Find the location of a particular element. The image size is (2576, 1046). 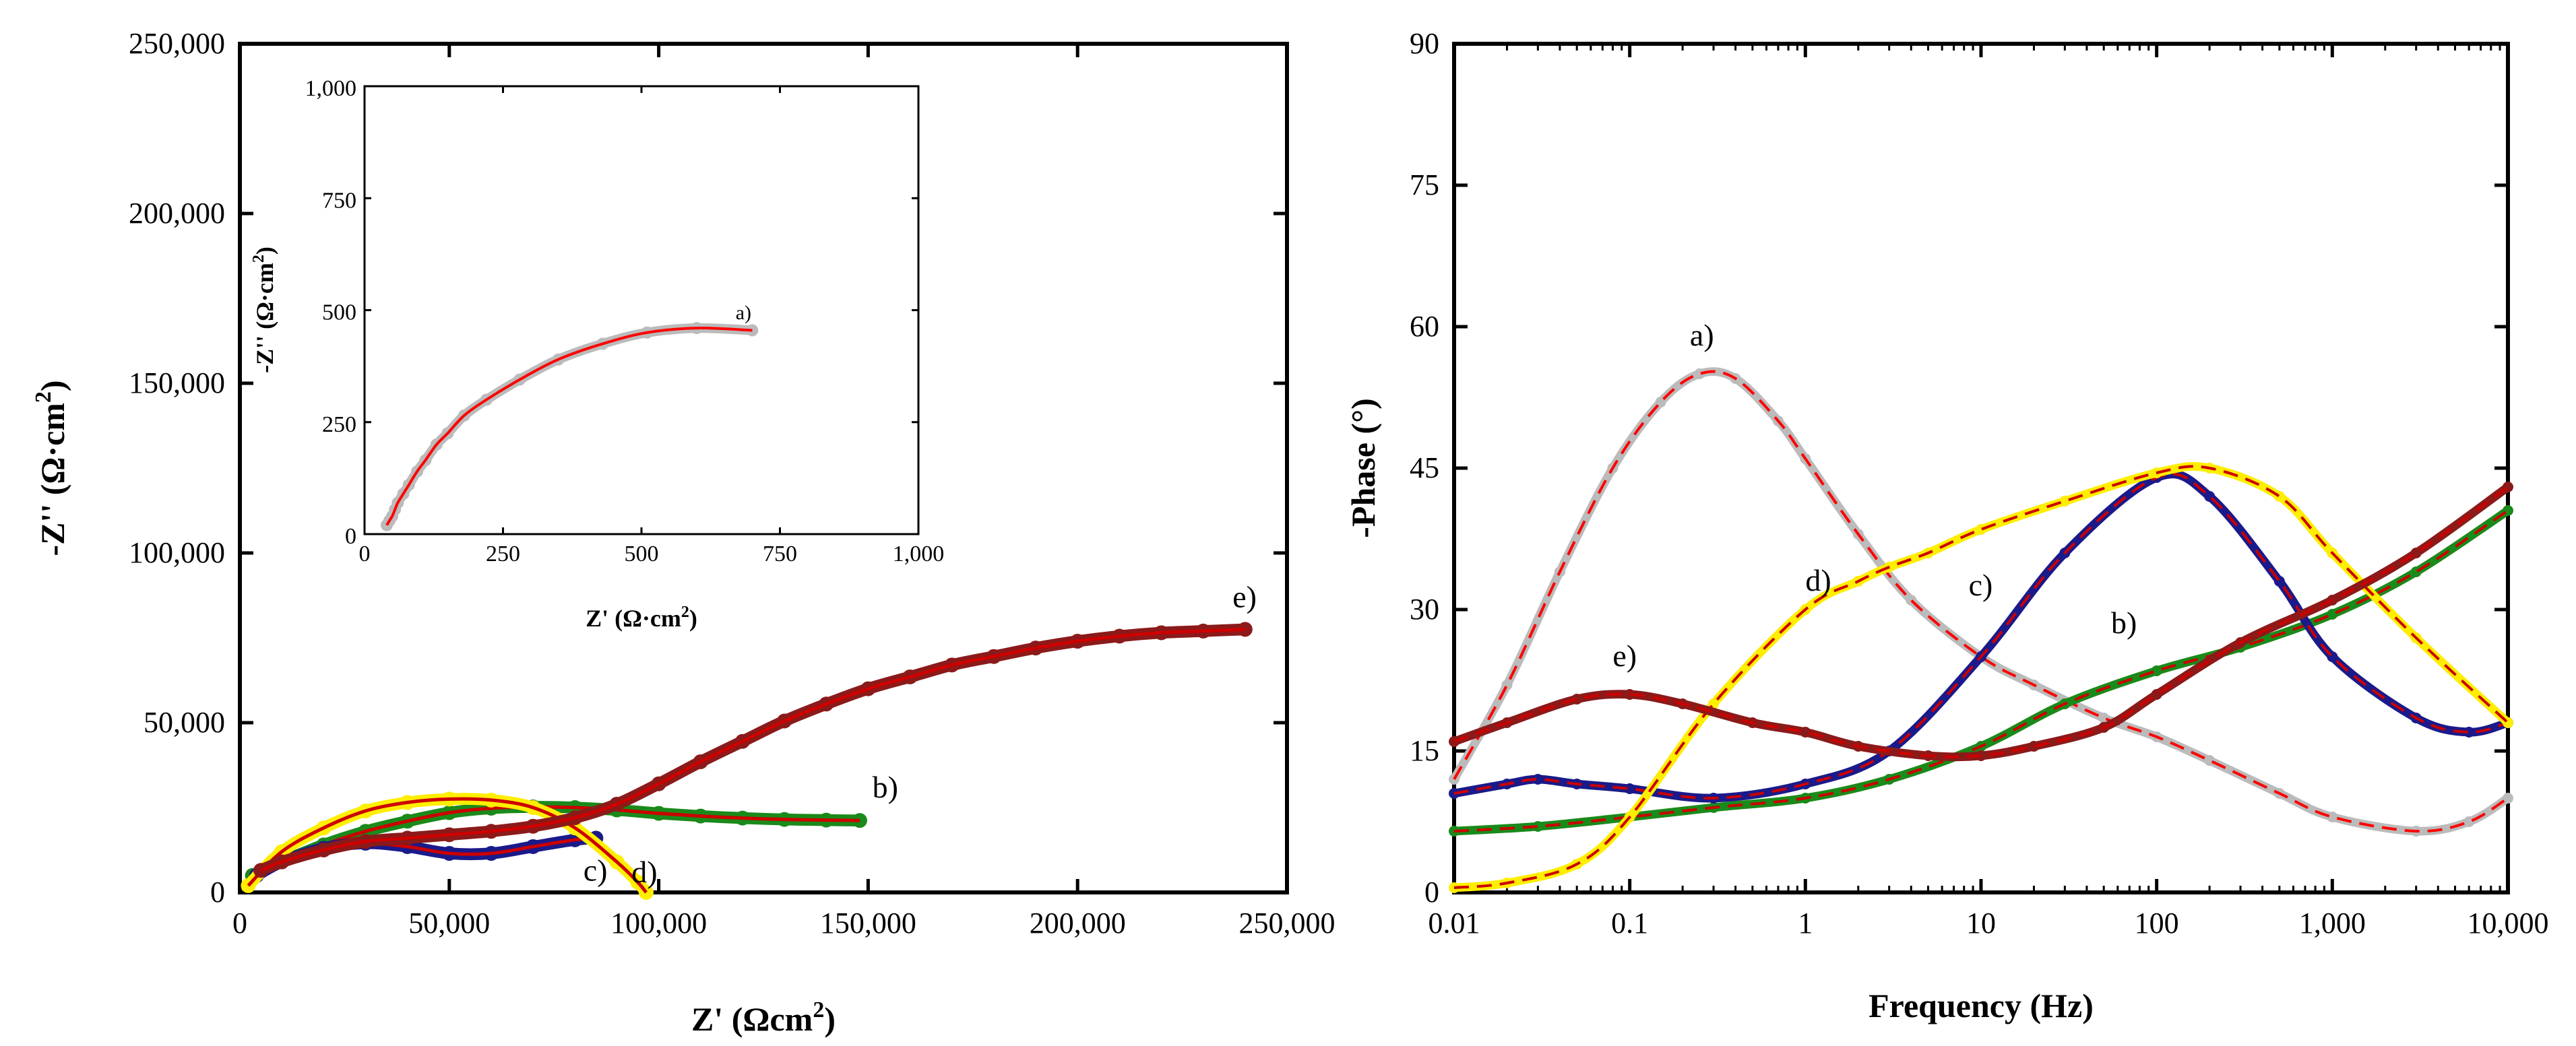

inset-series: a) is located at coordinates (569, 416).